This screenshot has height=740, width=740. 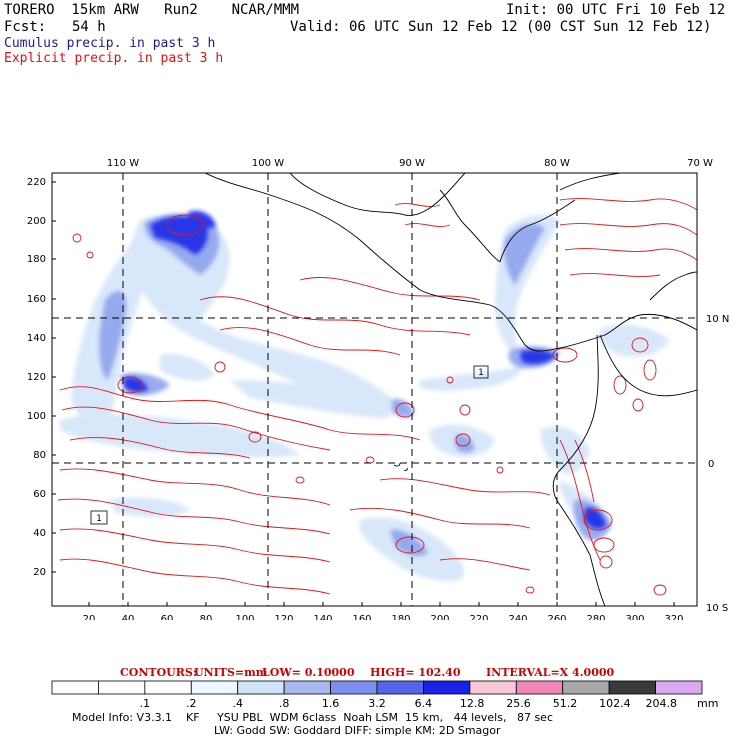 What do you see at coordinates (244, 617) in the screenshot?
I see `x-tick: 100` at bounding box center [244, 617].